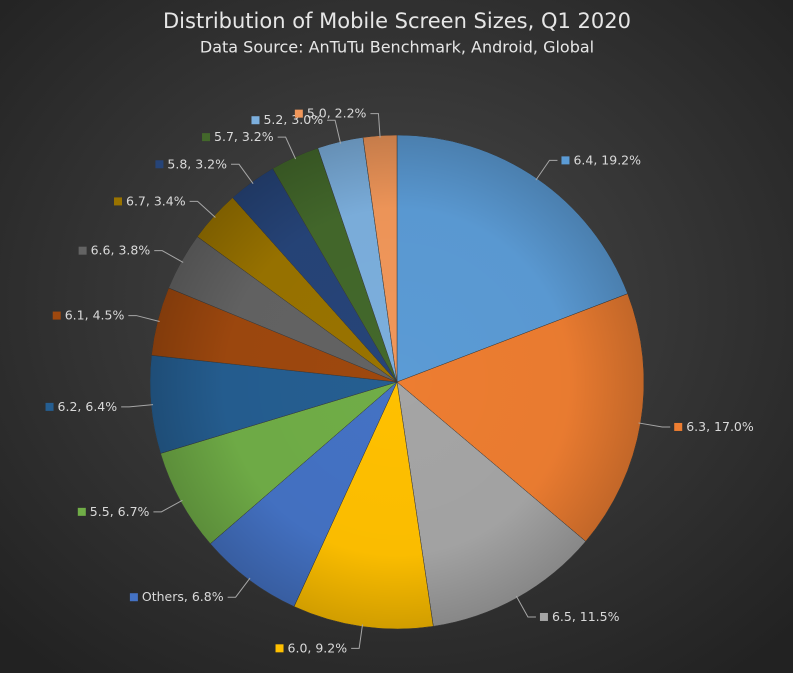 The height and width of the screenshot is (673, 793). What do you see at coordinates (68, 405) in the screenshot?
I see `label-category: 6.2` at bounding box center [68, 405].